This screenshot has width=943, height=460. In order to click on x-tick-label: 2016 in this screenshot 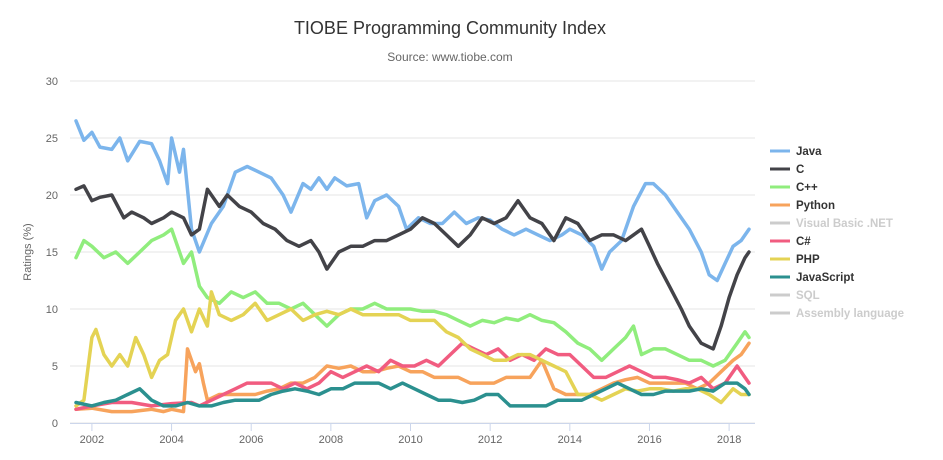, I will do `click(649, 440)`.